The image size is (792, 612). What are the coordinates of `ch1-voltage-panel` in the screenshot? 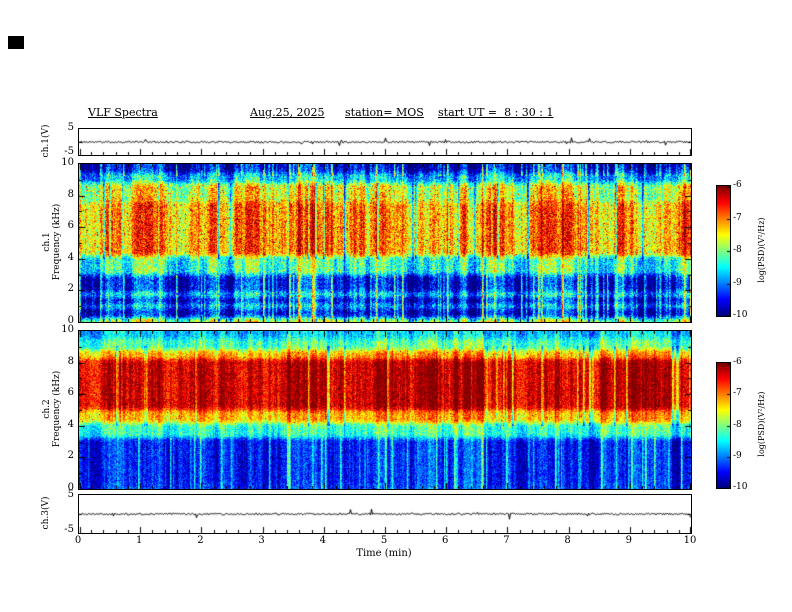 It's located at (385, 142).